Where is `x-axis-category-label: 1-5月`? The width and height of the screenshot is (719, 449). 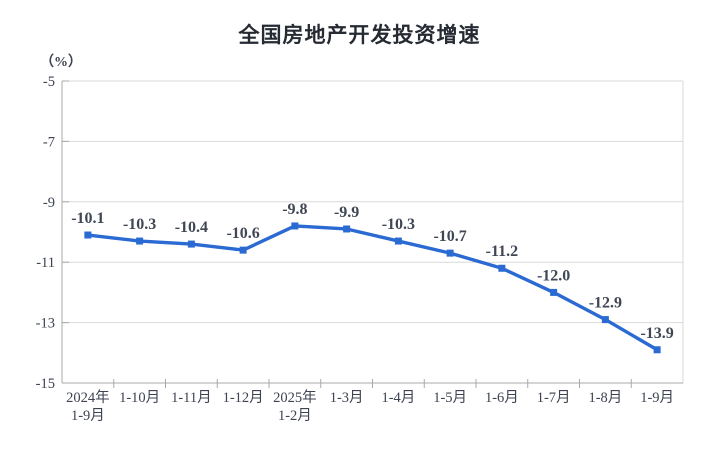 x-axis-category-label: 1-5月 is located at coordinates (450, 398).